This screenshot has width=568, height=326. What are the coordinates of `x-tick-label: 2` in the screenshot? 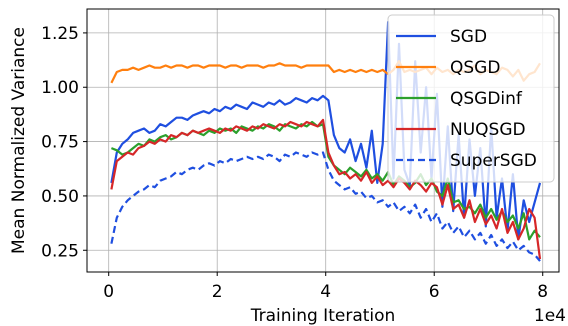 It's located at (217, 292).